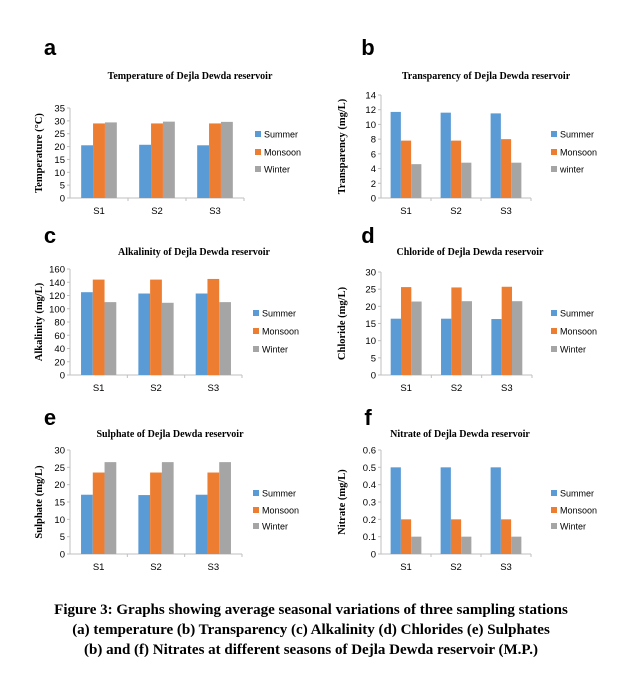 This screenshot has width=622, height=680. I want to click on chart-title: Chloride of Dejla Dewda reservoir, so click(470, 252).